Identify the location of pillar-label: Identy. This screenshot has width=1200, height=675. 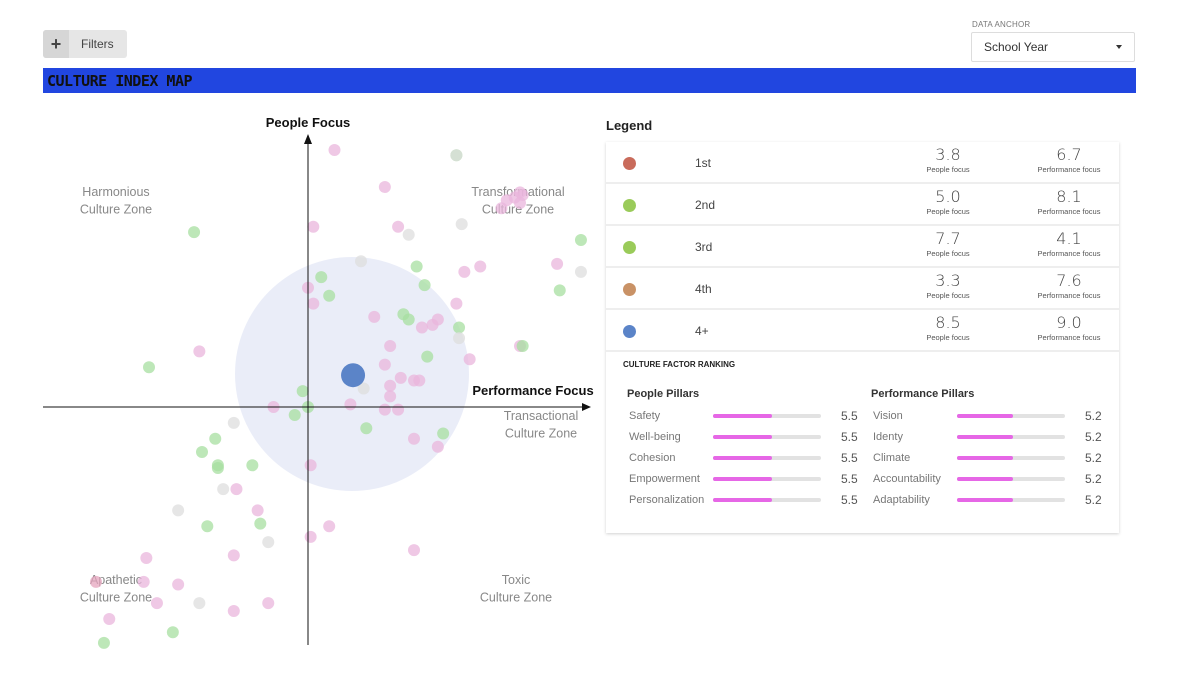
(888, 437).